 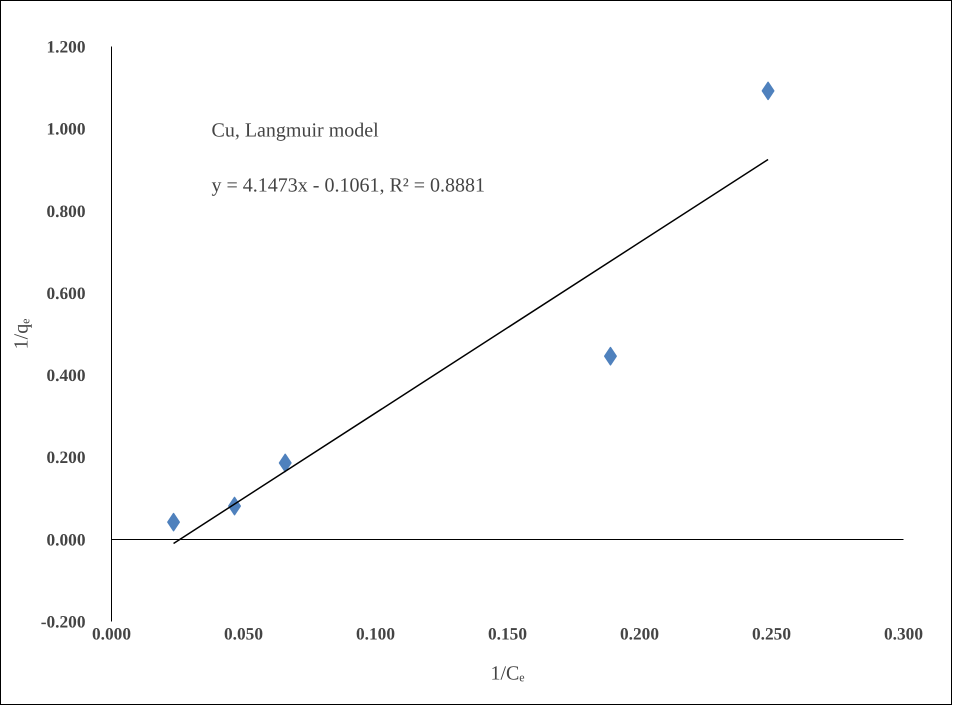 I want to click on y-tick-label: 0.400, so click(x=66, y=376).